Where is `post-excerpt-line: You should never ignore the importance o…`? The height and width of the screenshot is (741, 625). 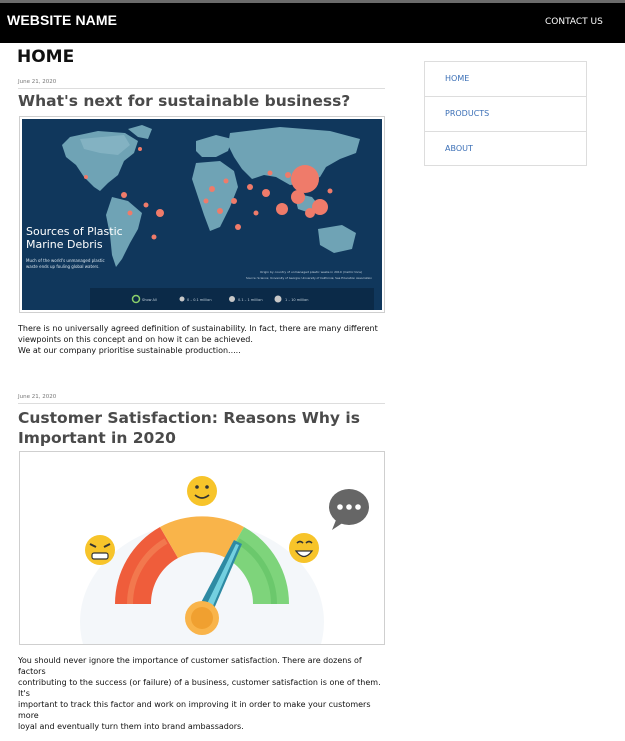 post-excerpt-line: You should never ignore the importance o… is located at coordinates (190, 666).